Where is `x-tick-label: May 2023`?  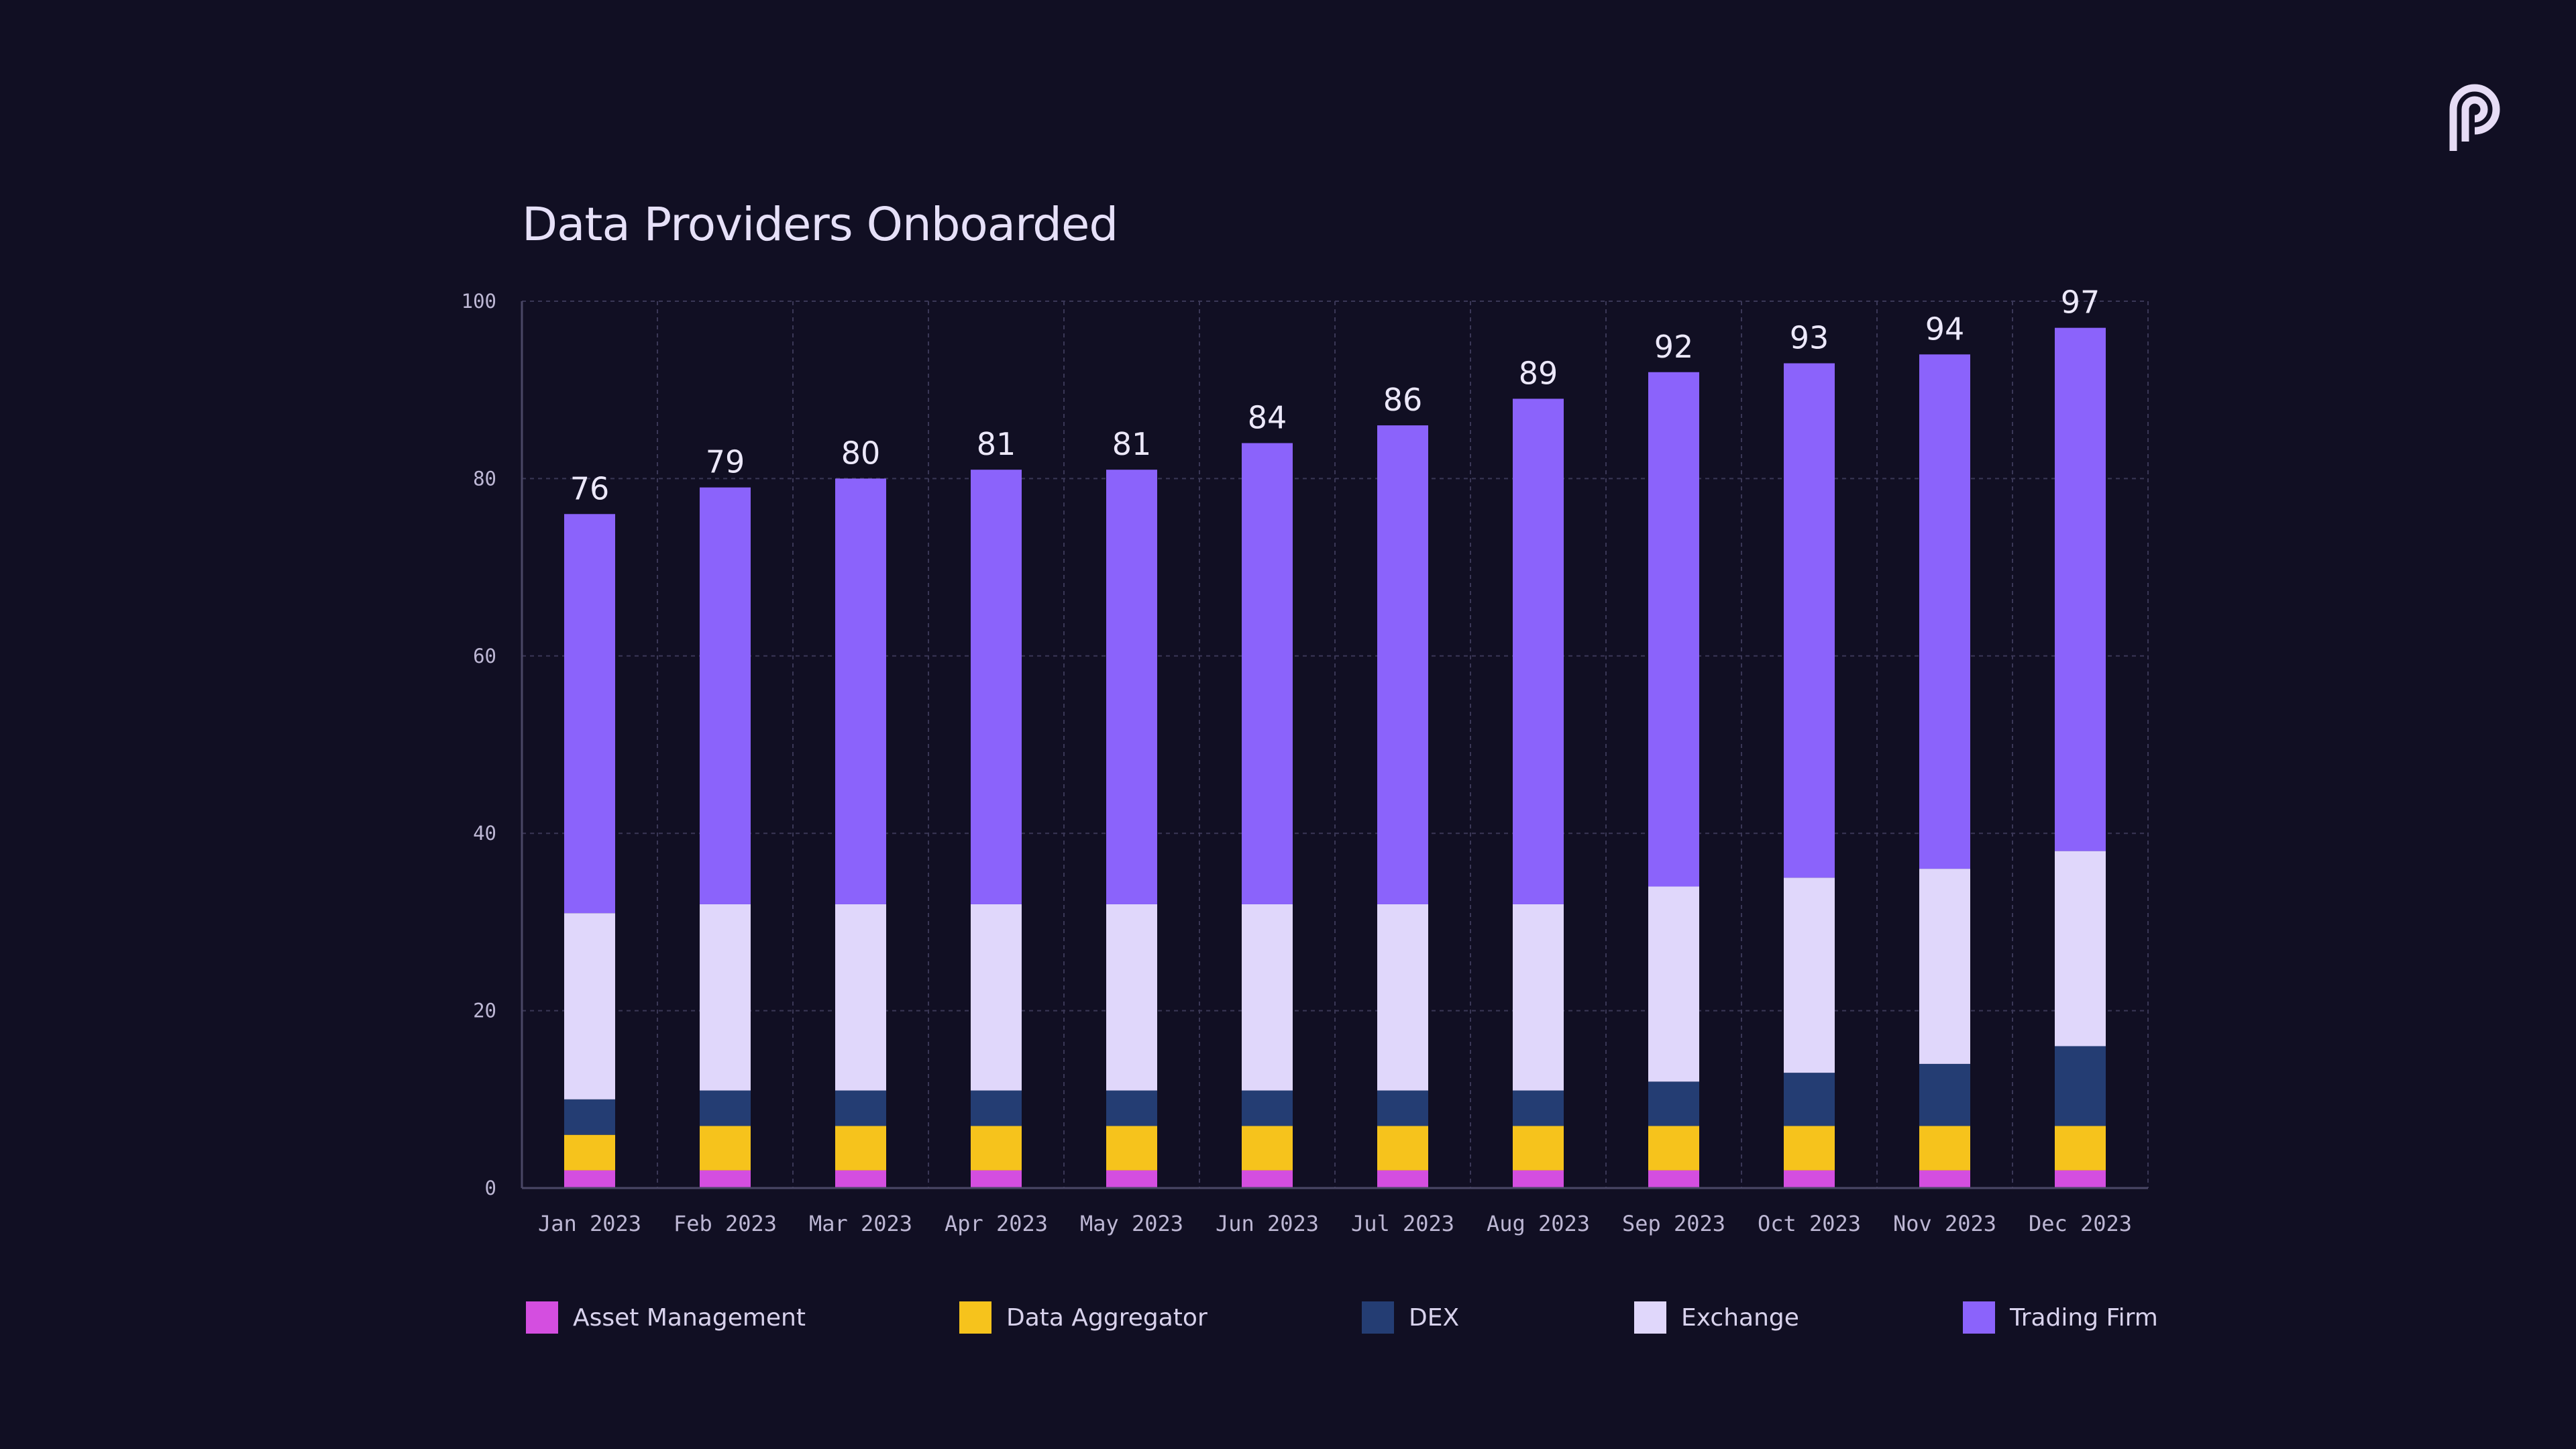
x-tick-label: May 2023 is located at coordinates (1131, 1223).